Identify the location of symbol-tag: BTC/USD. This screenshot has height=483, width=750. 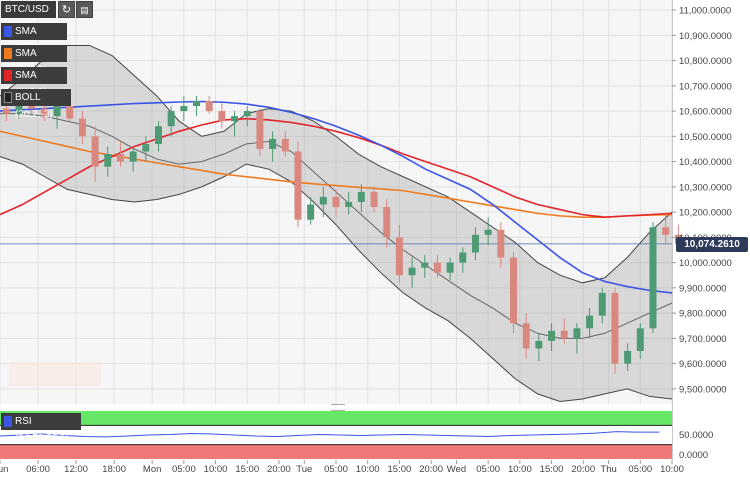
(28, 9).